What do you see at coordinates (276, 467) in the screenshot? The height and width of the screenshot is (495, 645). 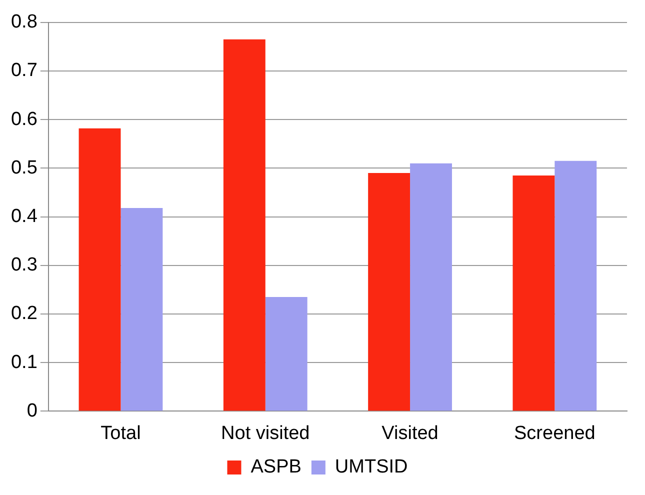 I see `legend-label: ASPB` at bounding box center [276, 467].